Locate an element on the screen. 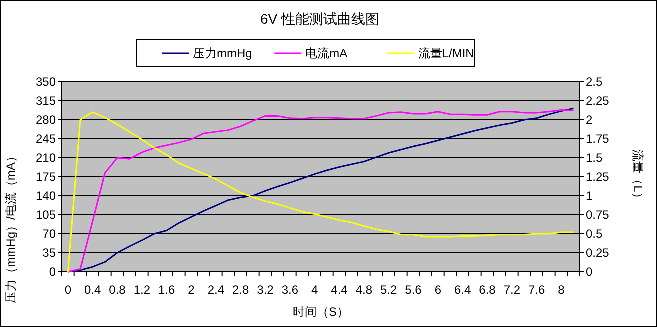 This screenshot has height=327, width=657. x-tick-label: 3.2 is located at coordinates (265, 290).